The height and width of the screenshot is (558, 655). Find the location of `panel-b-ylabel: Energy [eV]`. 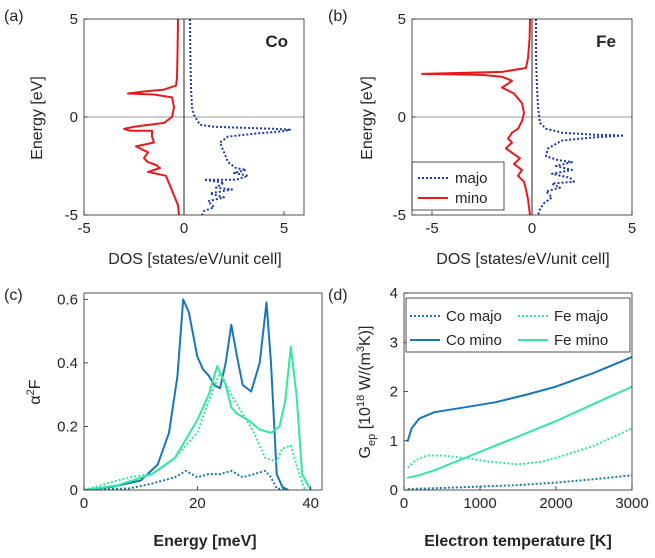

panel-b-ylabel: Energy [eV] is located at coordinates (367, 118).